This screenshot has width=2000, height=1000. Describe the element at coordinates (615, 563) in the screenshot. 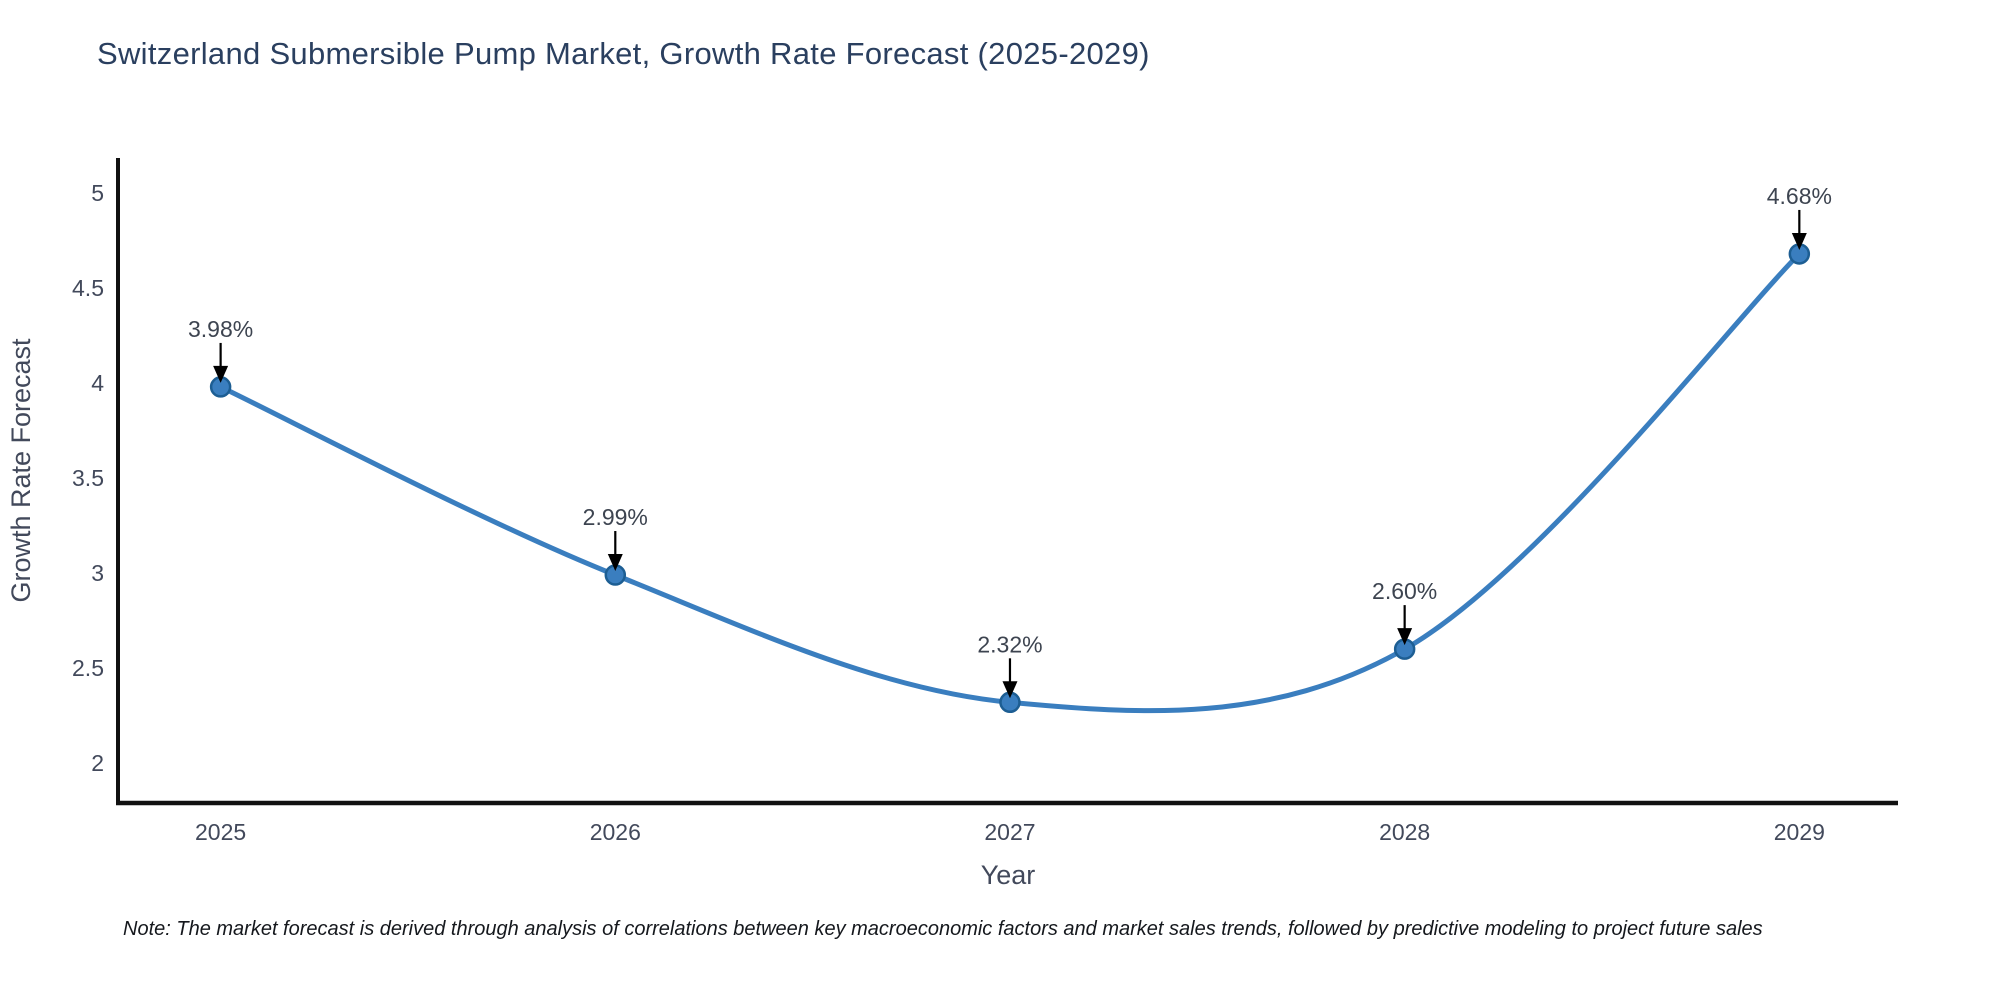

I see `annotation-arrowhead-2026` at that location.